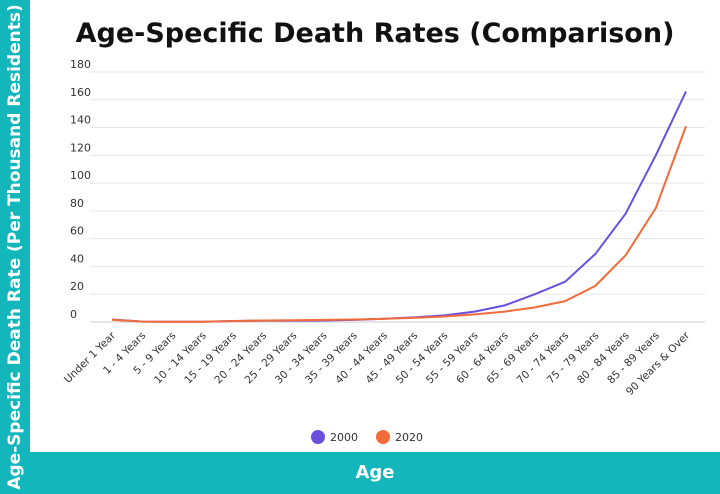 Image resolution: width=720 pixels, height=494 pixels. What do you see at coordinates (90, 357) in the screenshot?
I see `x-tick-label: Under 1 Year` at bounding box center [90, 357].